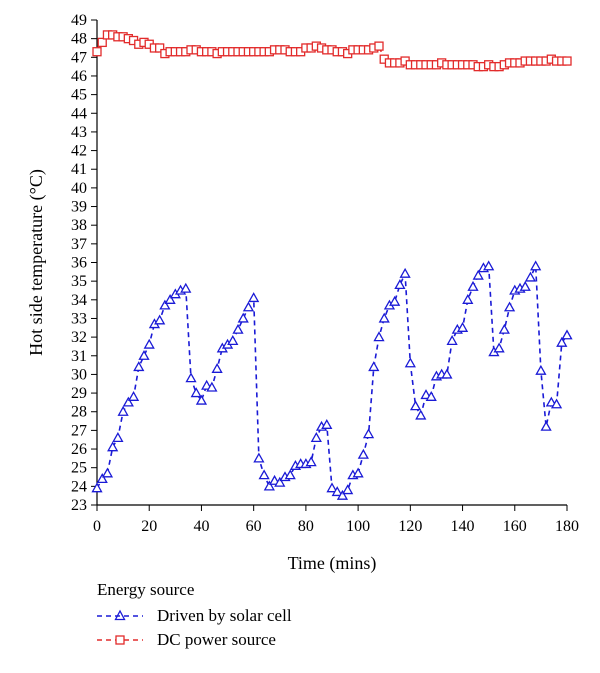 The height and width of the screenshot is (673, 600). Describe the element at coordinates (79, 169) in the screenshot. I see `y-tick-label: 41` at that location.